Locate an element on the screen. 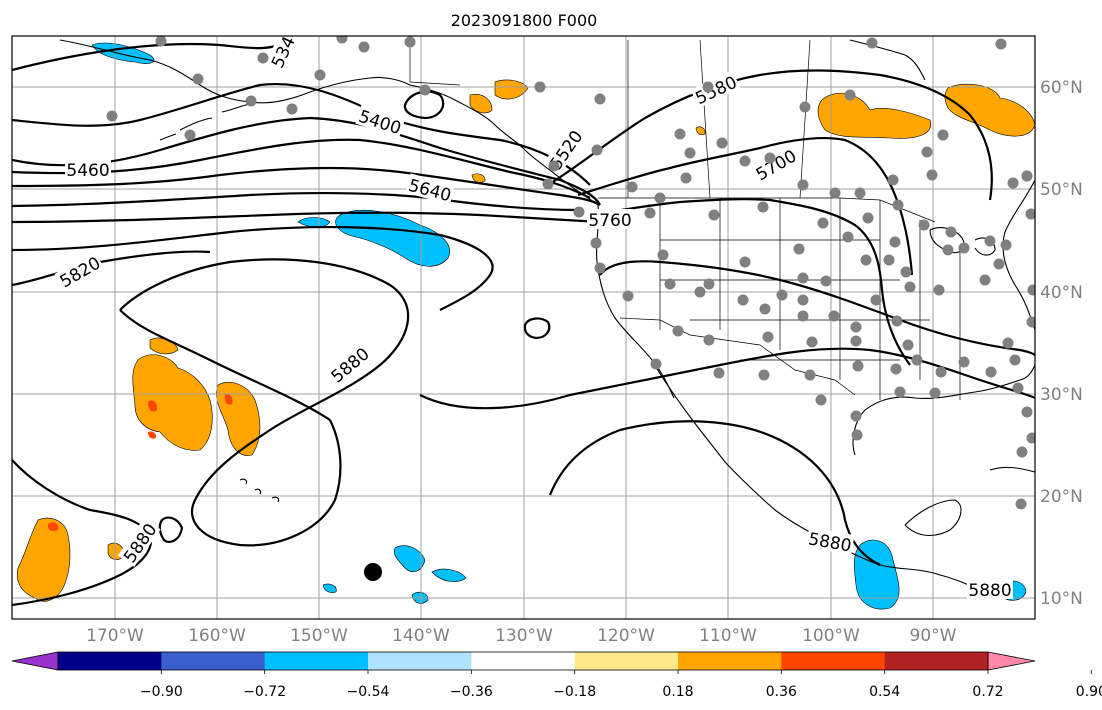 The width and height of the screenshot is (1102, 710). cuba is located at coordinates (1012, 469).